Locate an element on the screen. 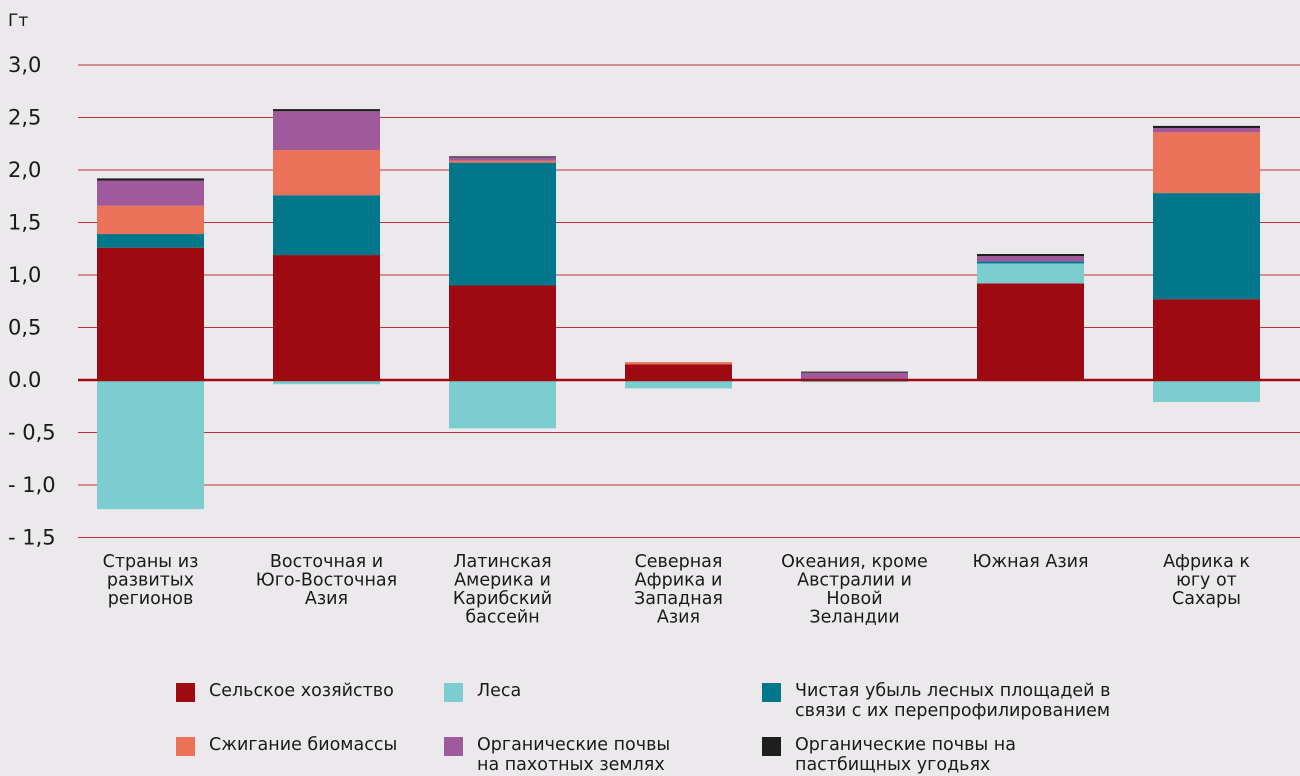 This screenshot has height=776, width=1300. legend-item-organic-soils-grassland: Органические почвы на пастбищных угодьях is located at coordinates (889, 755).